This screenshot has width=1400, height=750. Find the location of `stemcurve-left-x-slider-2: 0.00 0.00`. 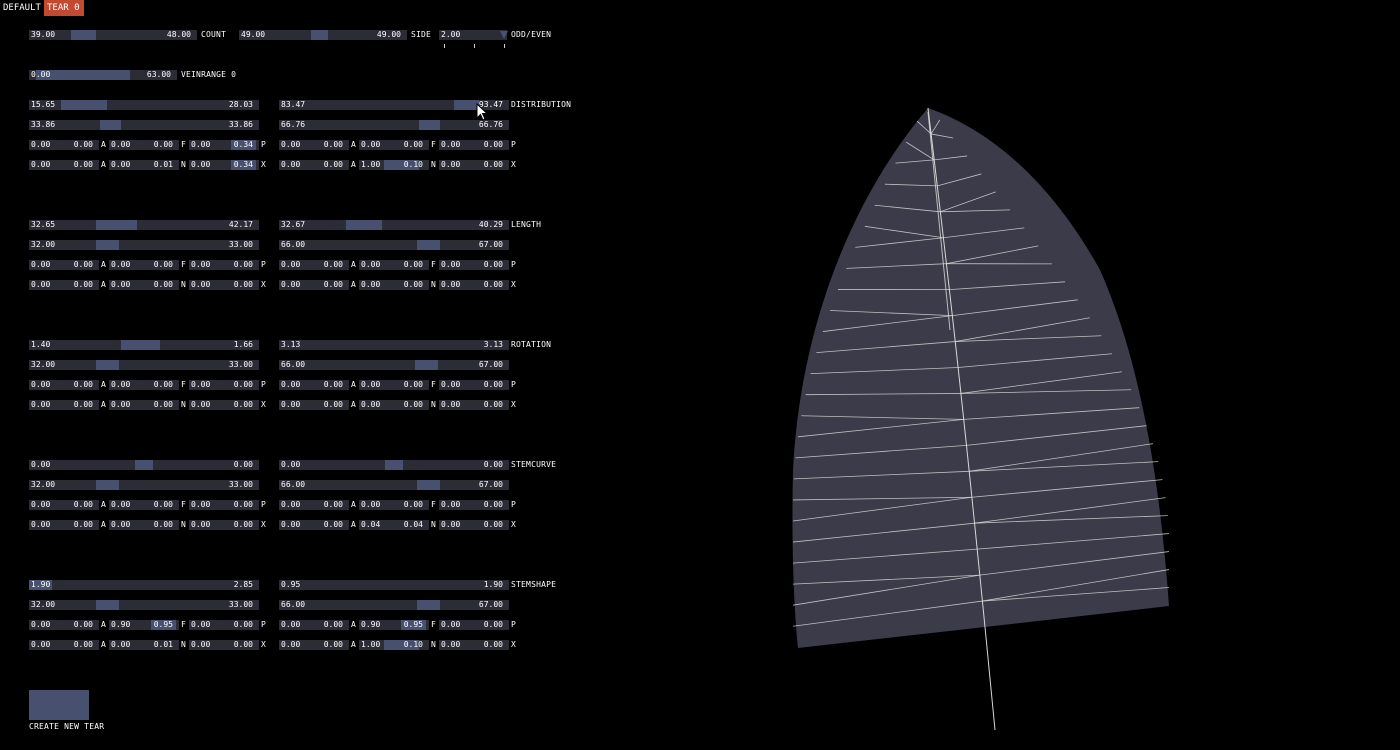

stemcurve-left-x-slider-2: 0.00 0.00 is located at coordinates (144, 525).